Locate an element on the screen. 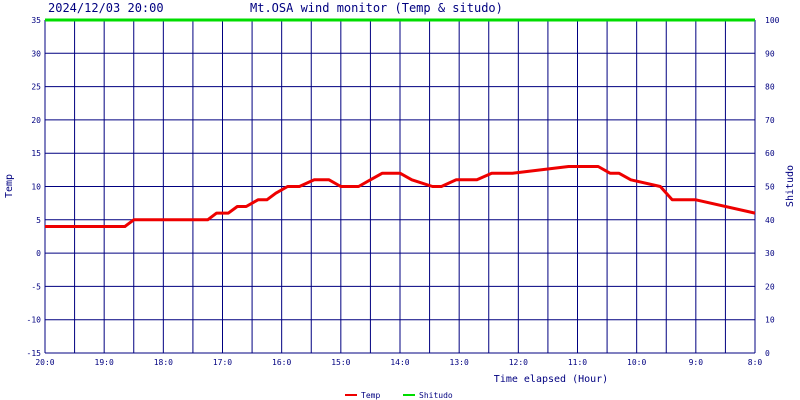  legend-label-shitudo: Shitudo is located at coordinates (436, 395).